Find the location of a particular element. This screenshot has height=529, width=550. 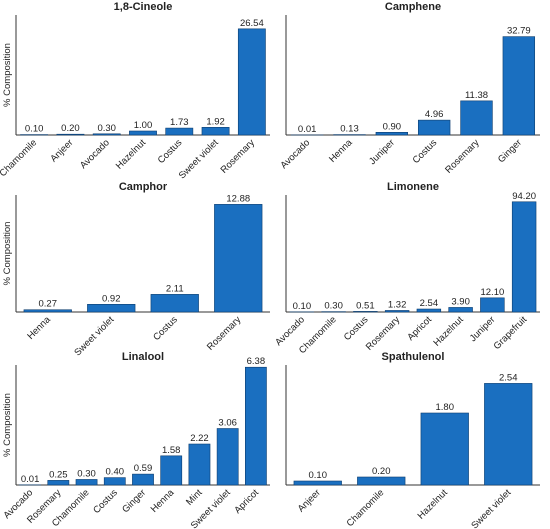

value-label: 0.51 is located at coordinates (365, 305).